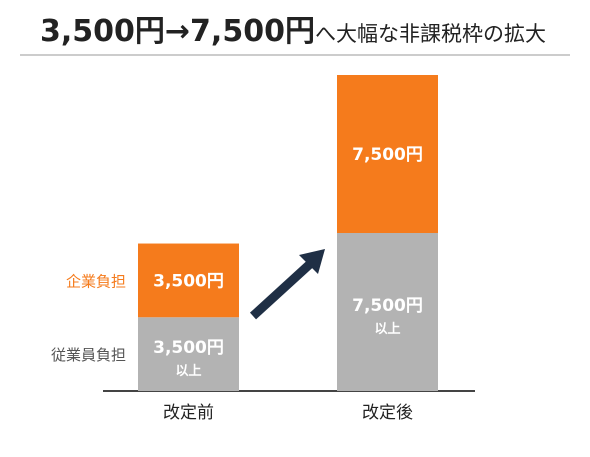  Describe the element at coordinates (88, 355) in the screenshot. I see `series-label-employee: 従業員負担` at that location.